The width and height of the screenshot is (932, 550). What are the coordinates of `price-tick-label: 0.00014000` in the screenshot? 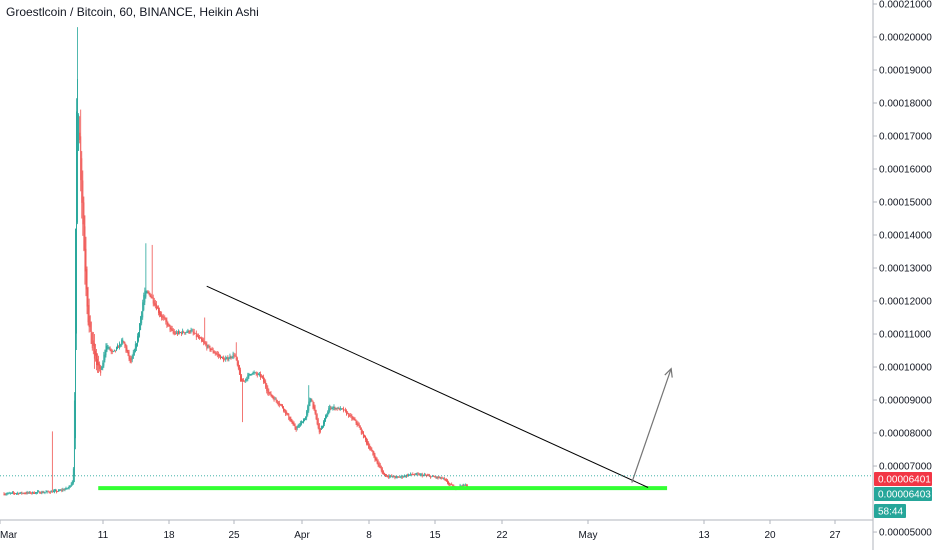 It's located at (905, 236).